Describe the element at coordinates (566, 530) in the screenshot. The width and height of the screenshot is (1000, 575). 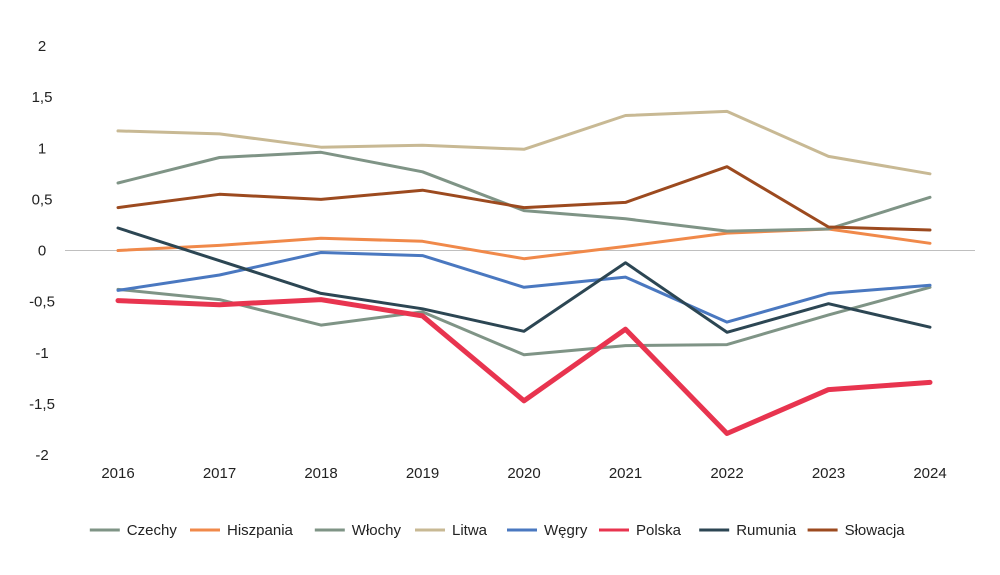
I see `legend-label: Węgry` at that location.